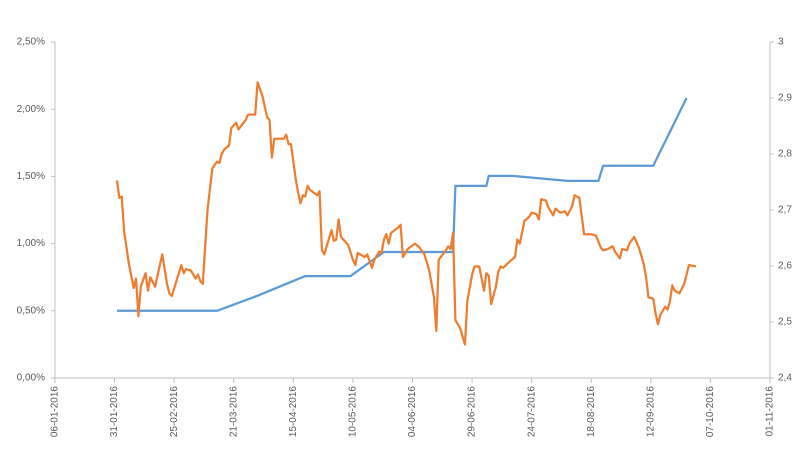 The height and width of the screenshot is (461, 809). What do you see at coordinates (785, 154) in the screenshot?
I see `y2-tick-label: 2,8` at bounding box center [785, 154].